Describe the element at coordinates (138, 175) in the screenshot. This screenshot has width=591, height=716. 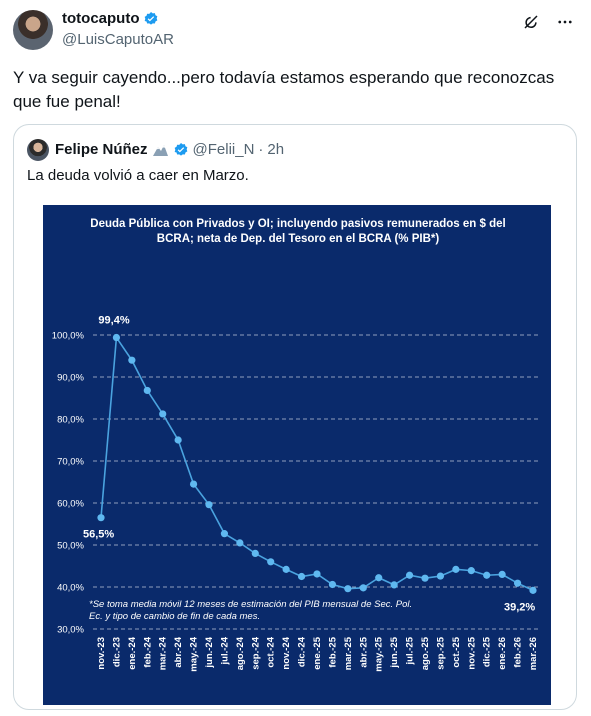
I see `quoted-text: La deuda volvió a caer en Marzo.` at that location.